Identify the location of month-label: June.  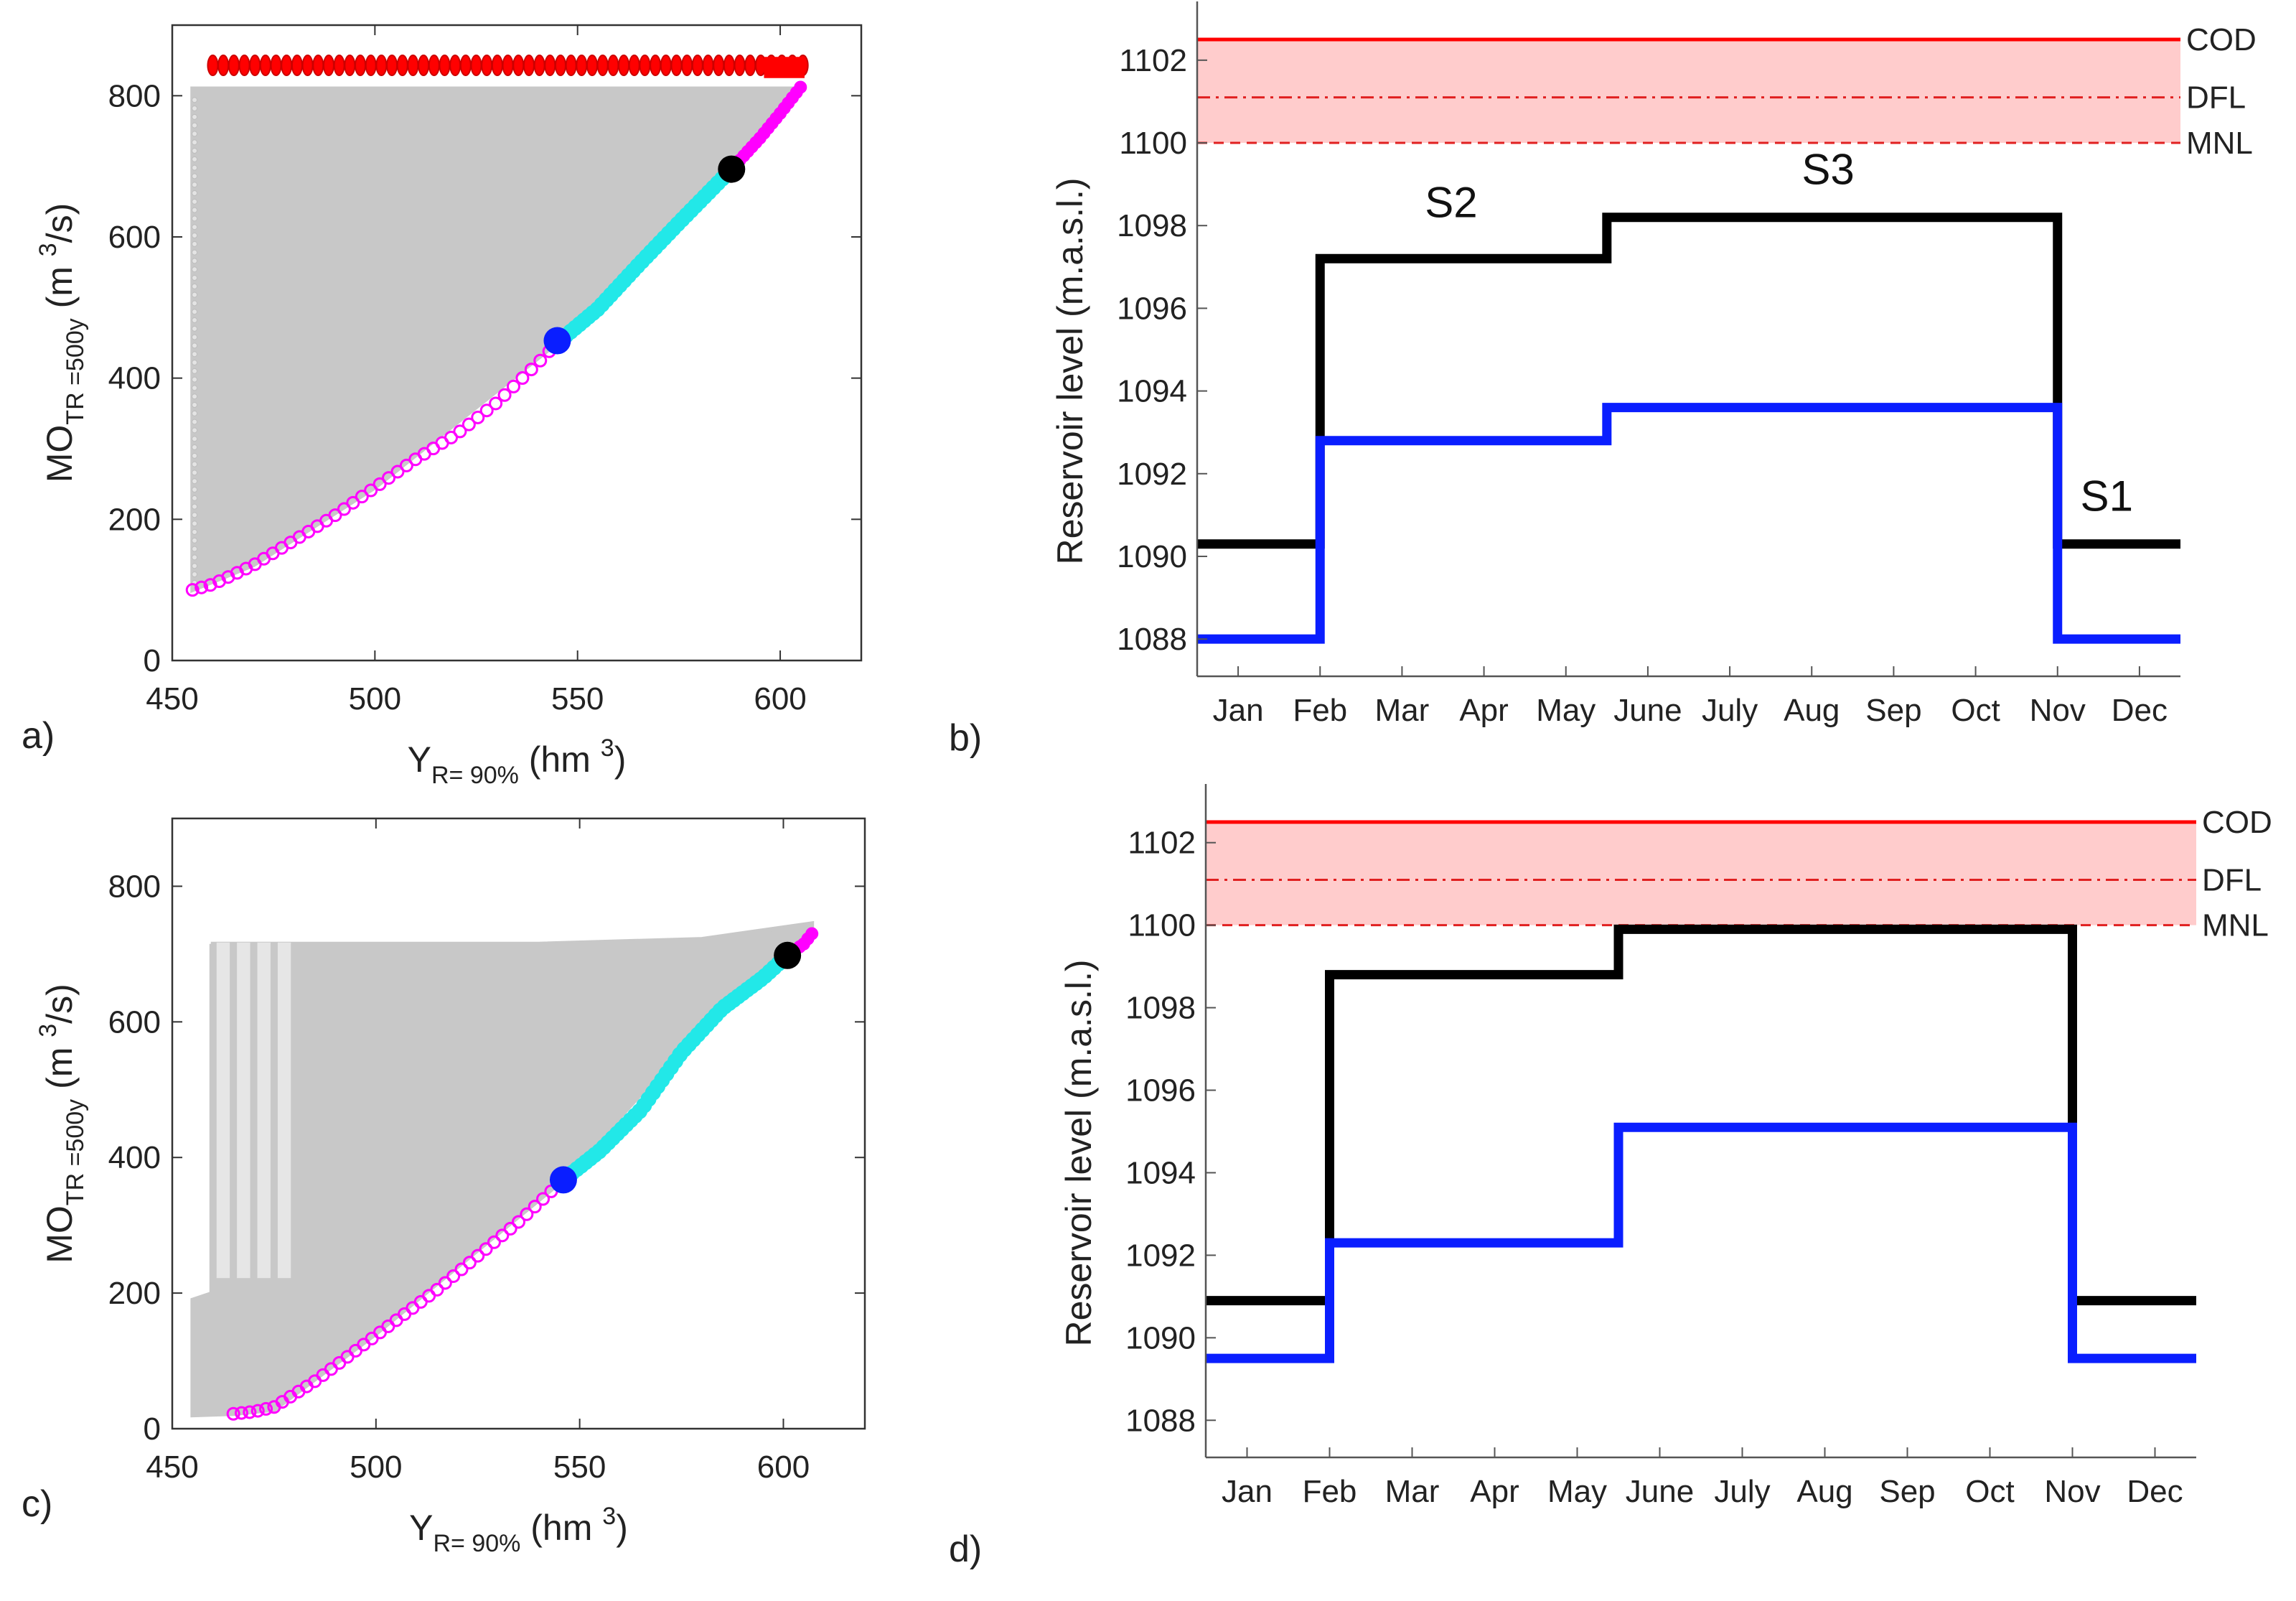
(1660, 1492).